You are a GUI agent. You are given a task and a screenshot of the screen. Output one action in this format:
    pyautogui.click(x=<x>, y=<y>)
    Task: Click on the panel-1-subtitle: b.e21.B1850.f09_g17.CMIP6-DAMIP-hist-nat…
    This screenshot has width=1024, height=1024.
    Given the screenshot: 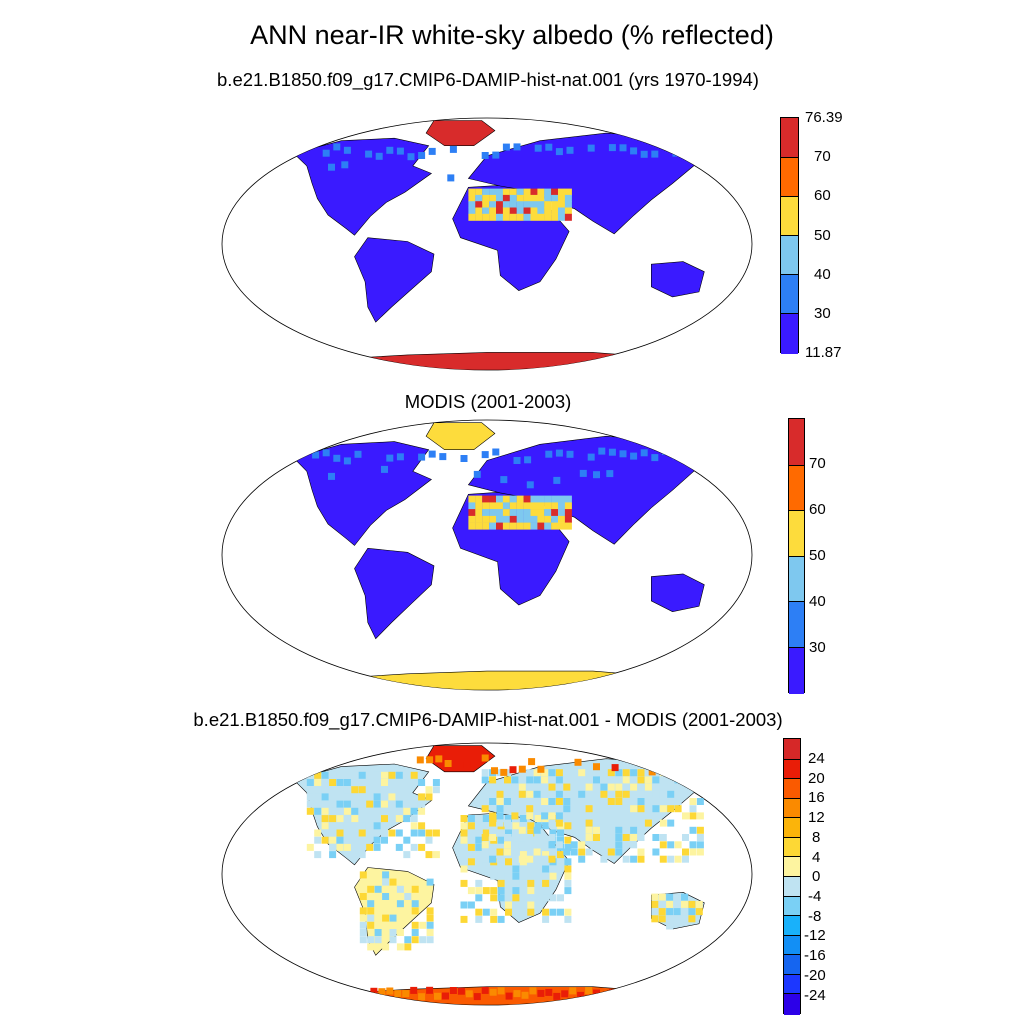 What is the action you would take?
    pyautogui.click(x=488, y=79)
    